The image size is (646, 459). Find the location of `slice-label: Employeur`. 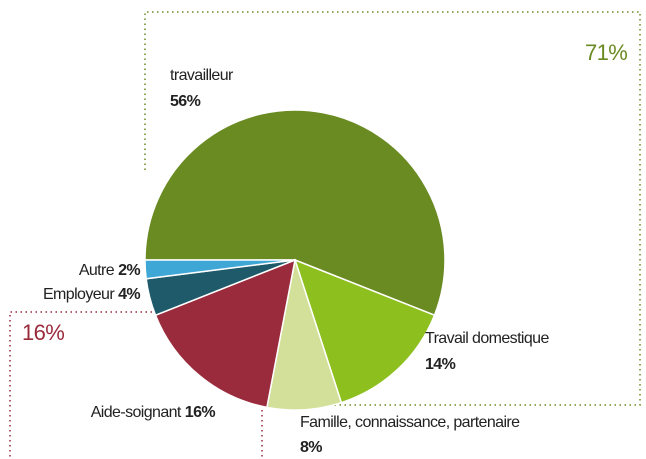

slice-label: Employeur is located at coordinates (79, 294).